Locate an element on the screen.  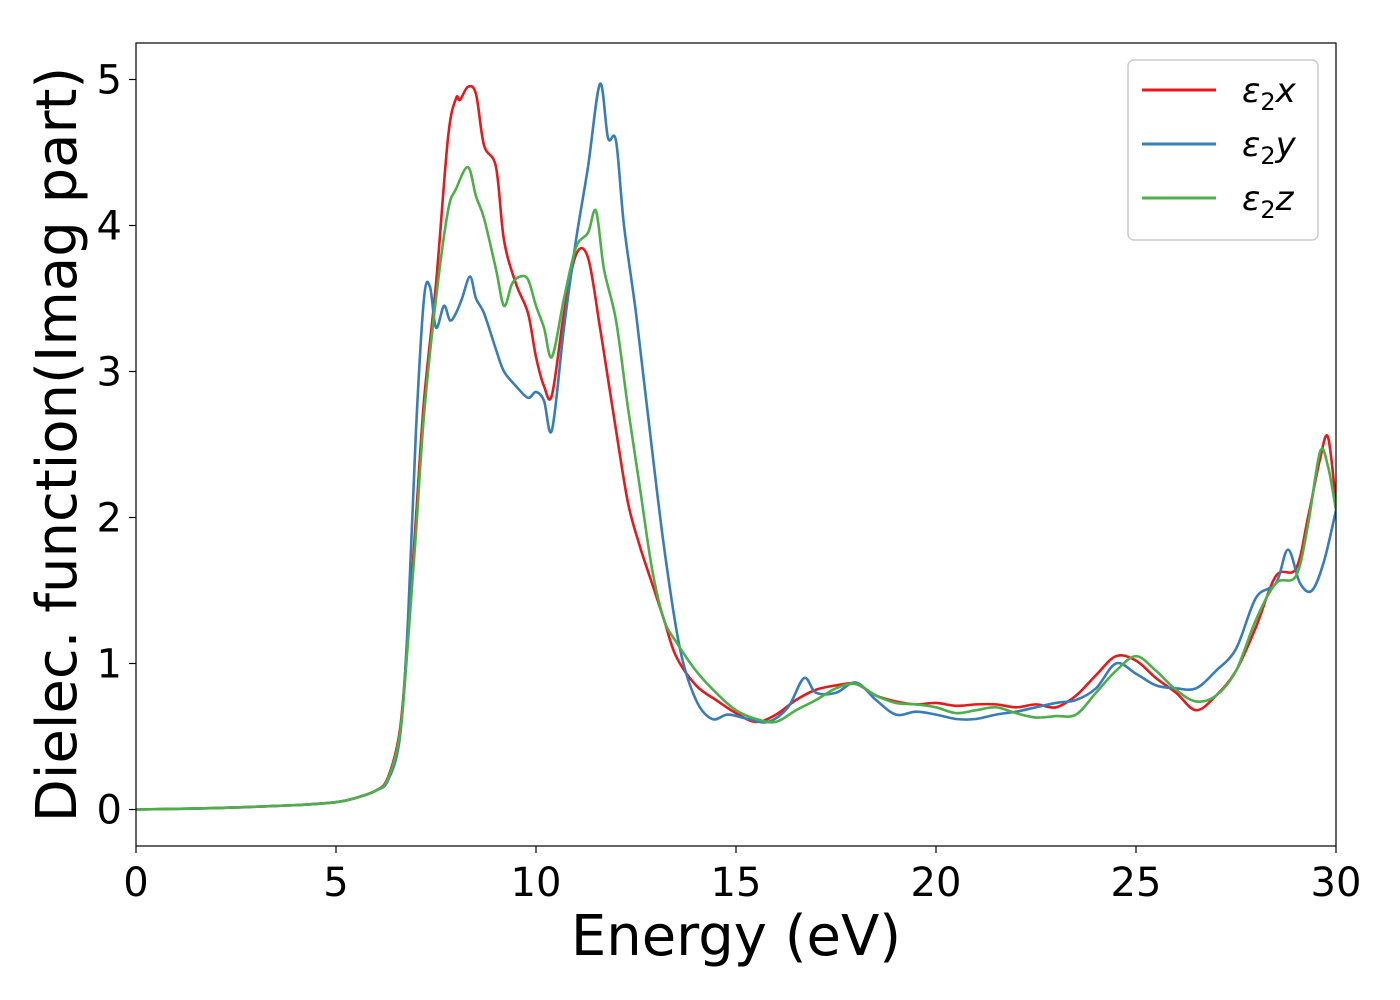
y-tick-label: 4 is located at coordinates (109, 227).